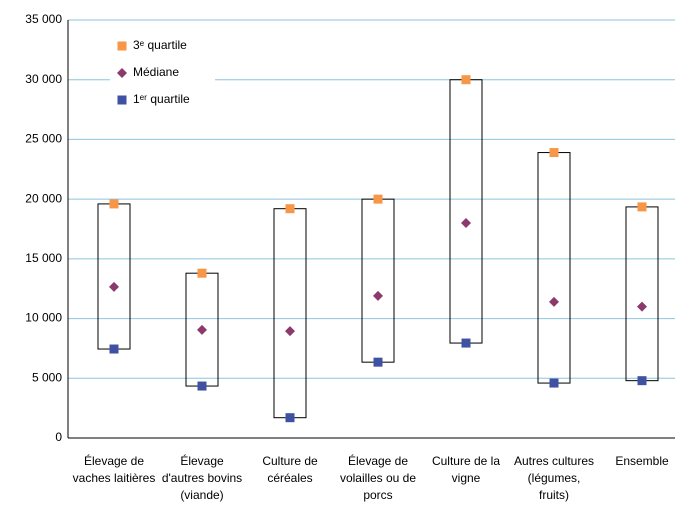 This screenshot has width=681, height=531. What do you see at coordinates (43, 258) in the screenshot?
I see `y-tick-label: 15 000` at bounding box center [43, 258].